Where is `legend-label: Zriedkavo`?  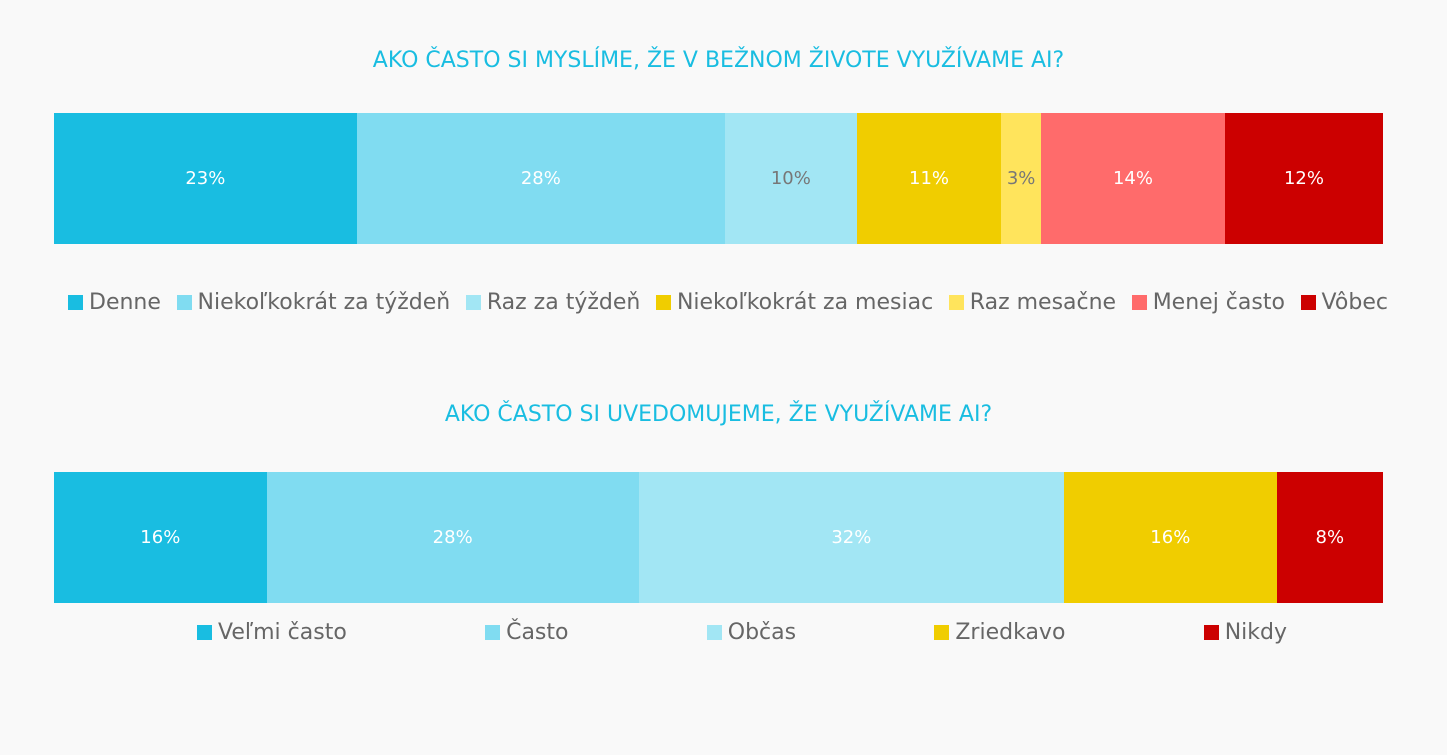
legend-label: Zriedkavo is located at coordinates (1010, 632).